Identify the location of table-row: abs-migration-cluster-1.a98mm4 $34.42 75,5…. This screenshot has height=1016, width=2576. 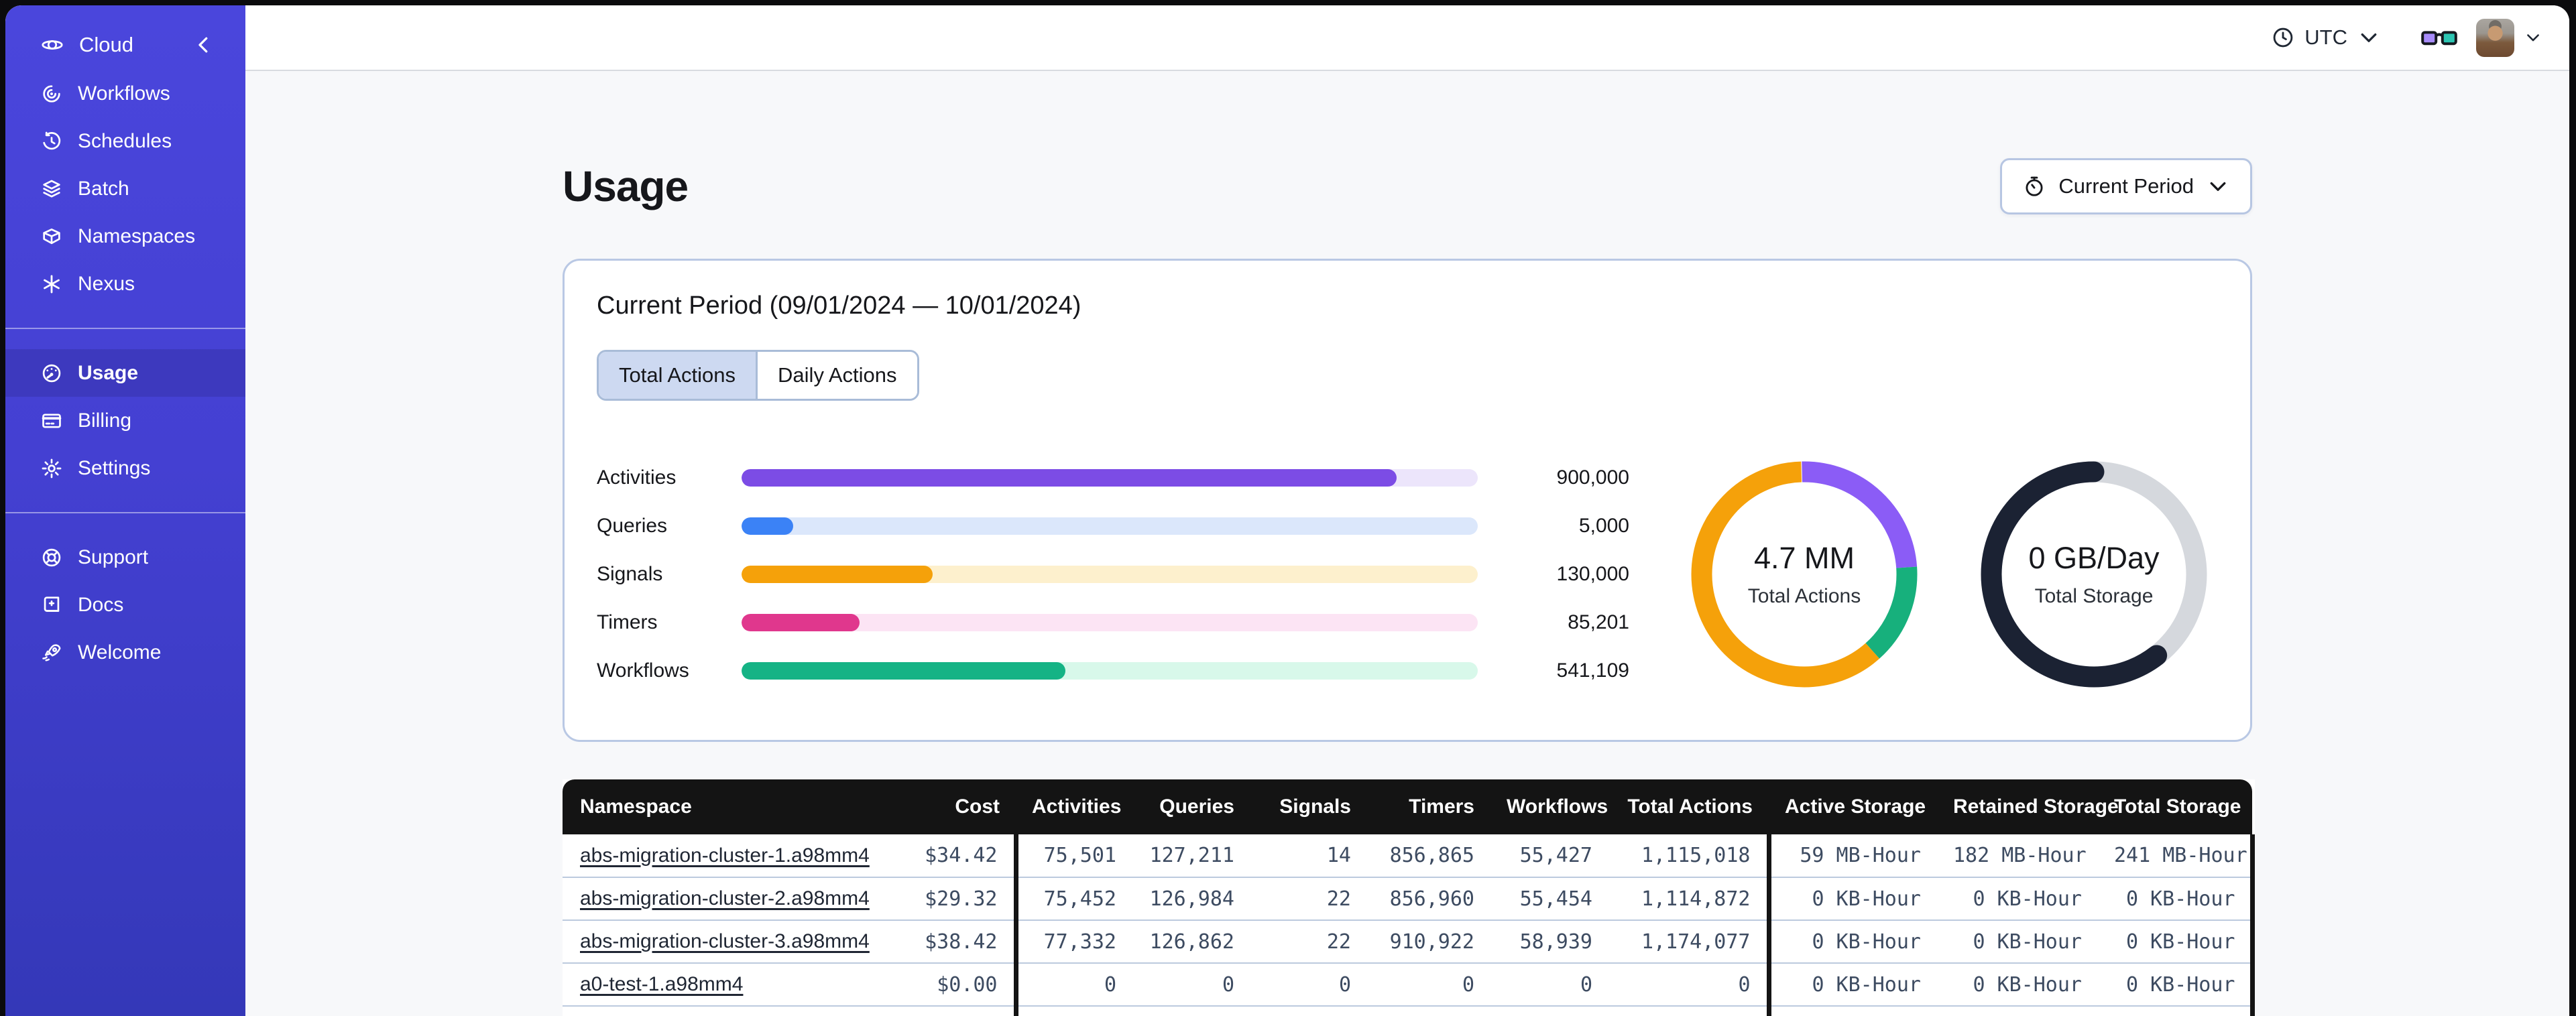
(1409, 855).